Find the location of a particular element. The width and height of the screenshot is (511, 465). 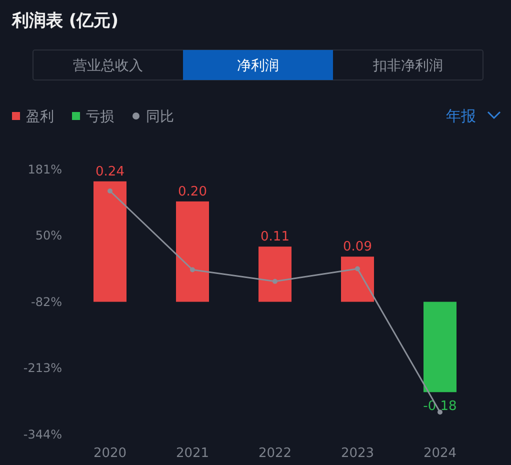

y-tick-label: -213% is located at coordinates (42, 368).